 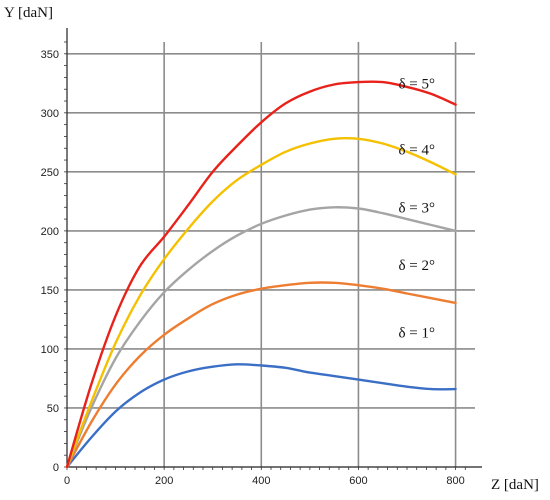 I want to click on curve-label-3: δ = 3°, so click(x=416, y=208).